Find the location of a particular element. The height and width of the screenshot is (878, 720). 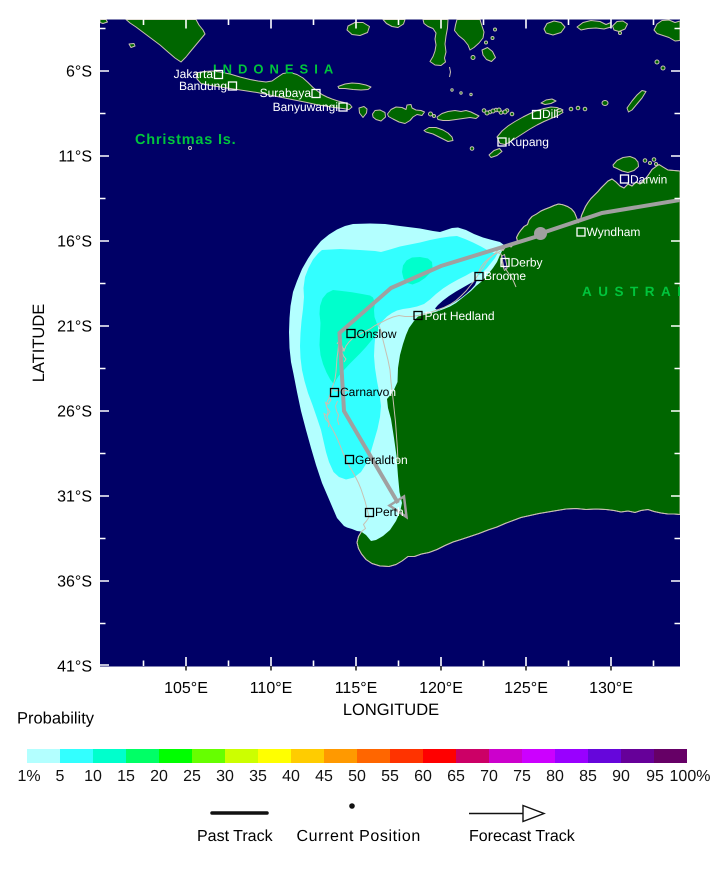

svg-text: INDONESIA is located at coordinates (276, 69).